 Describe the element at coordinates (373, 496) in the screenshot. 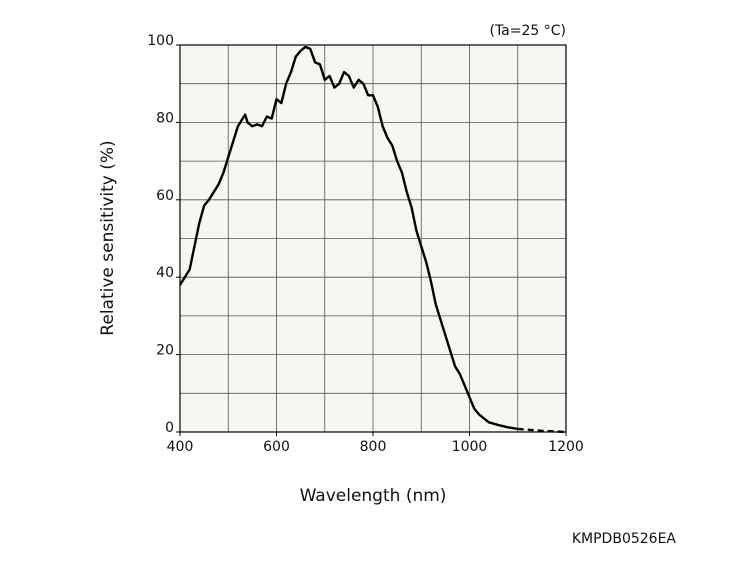

I see `x-axis-label: Wavelength (nm)` at that location.